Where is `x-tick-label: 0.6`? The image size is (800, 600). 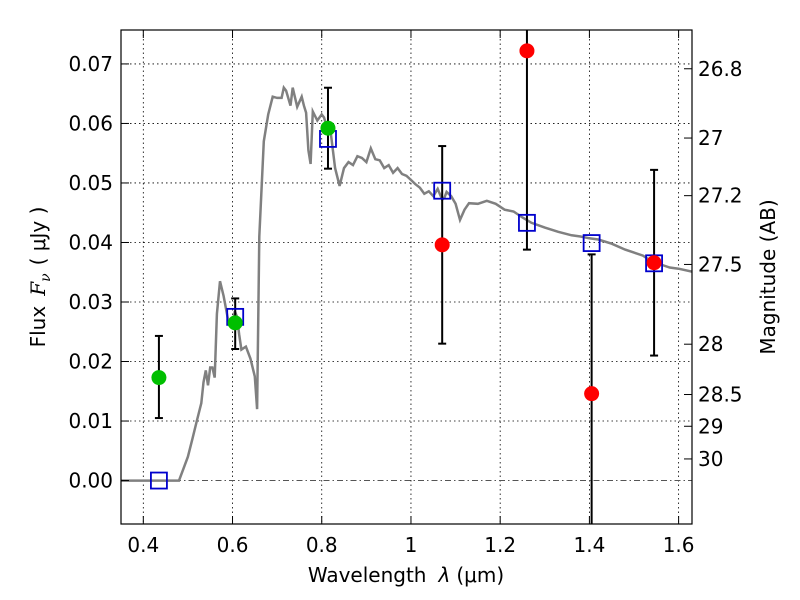
x-tick-label: 0.6 is located at coordinates (233, 545).